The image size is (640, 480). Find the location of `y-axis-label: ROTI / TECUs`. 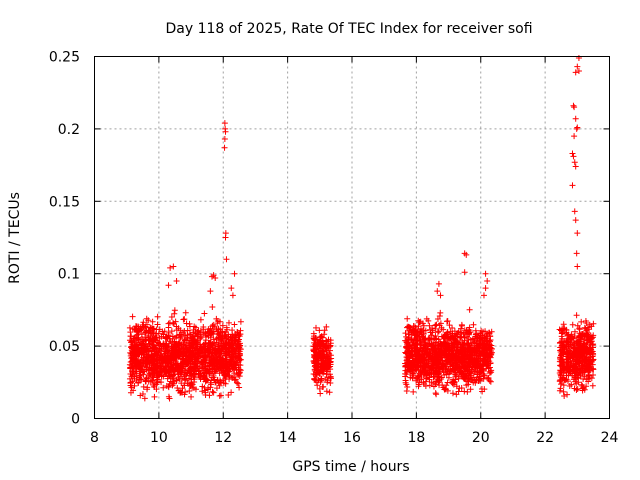

y-axis-label: ROTI / TECUs is located at coordinates (15, 238).